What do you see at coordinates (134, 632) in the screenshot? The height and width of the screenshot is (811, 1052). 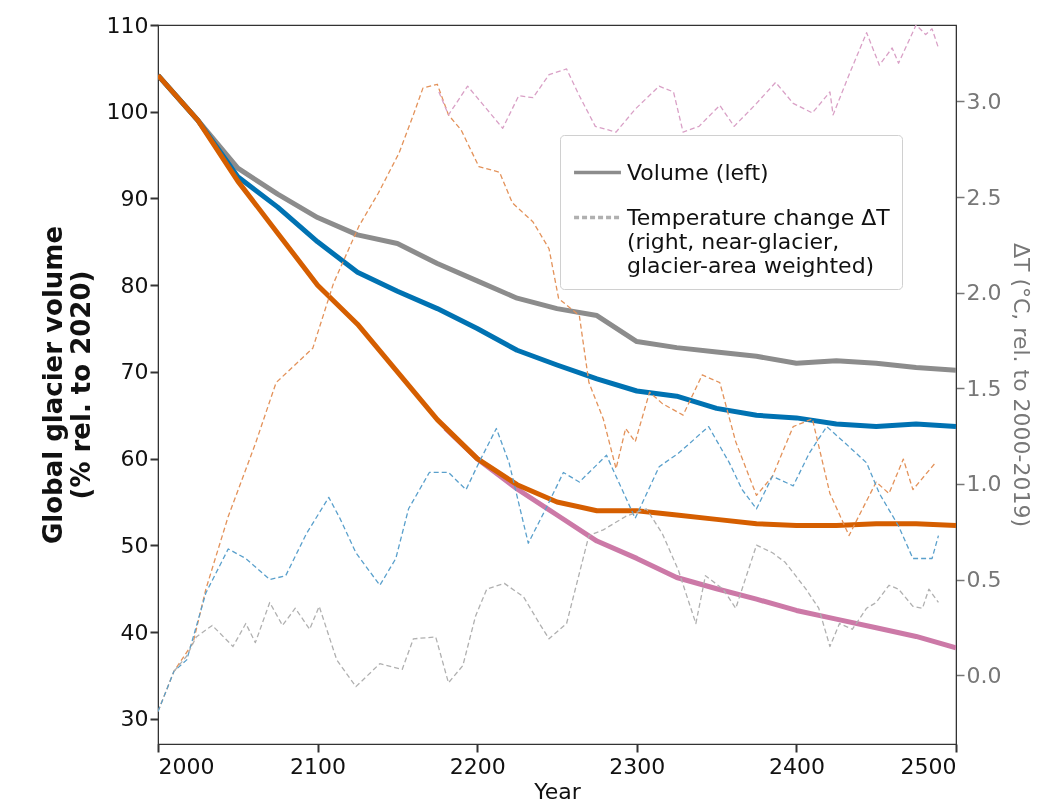 I see `y-tick-label: 40` at bounding box center [134, 632].